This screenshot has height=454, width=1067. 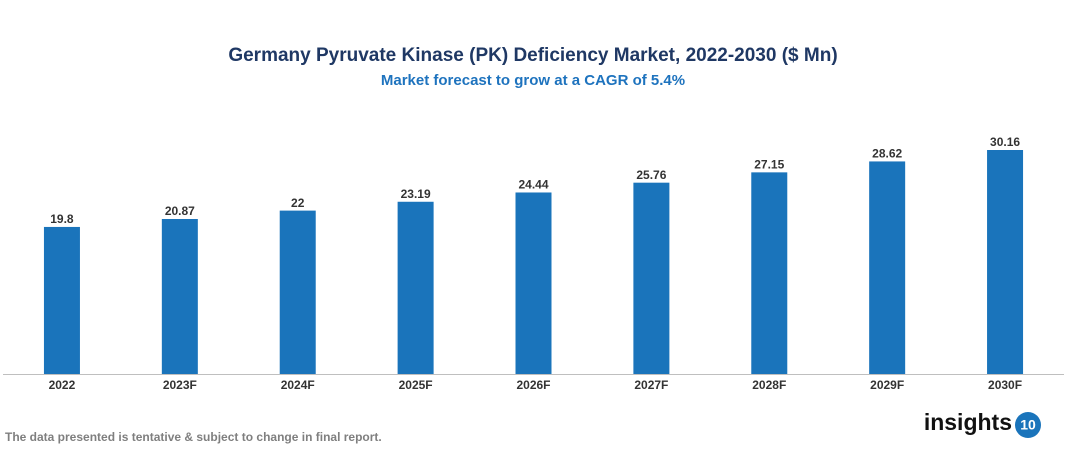 What do you see at coordinates (968, 422) in the screenshot?
I see `logo-text: insights` at bounding box center [968, 422].